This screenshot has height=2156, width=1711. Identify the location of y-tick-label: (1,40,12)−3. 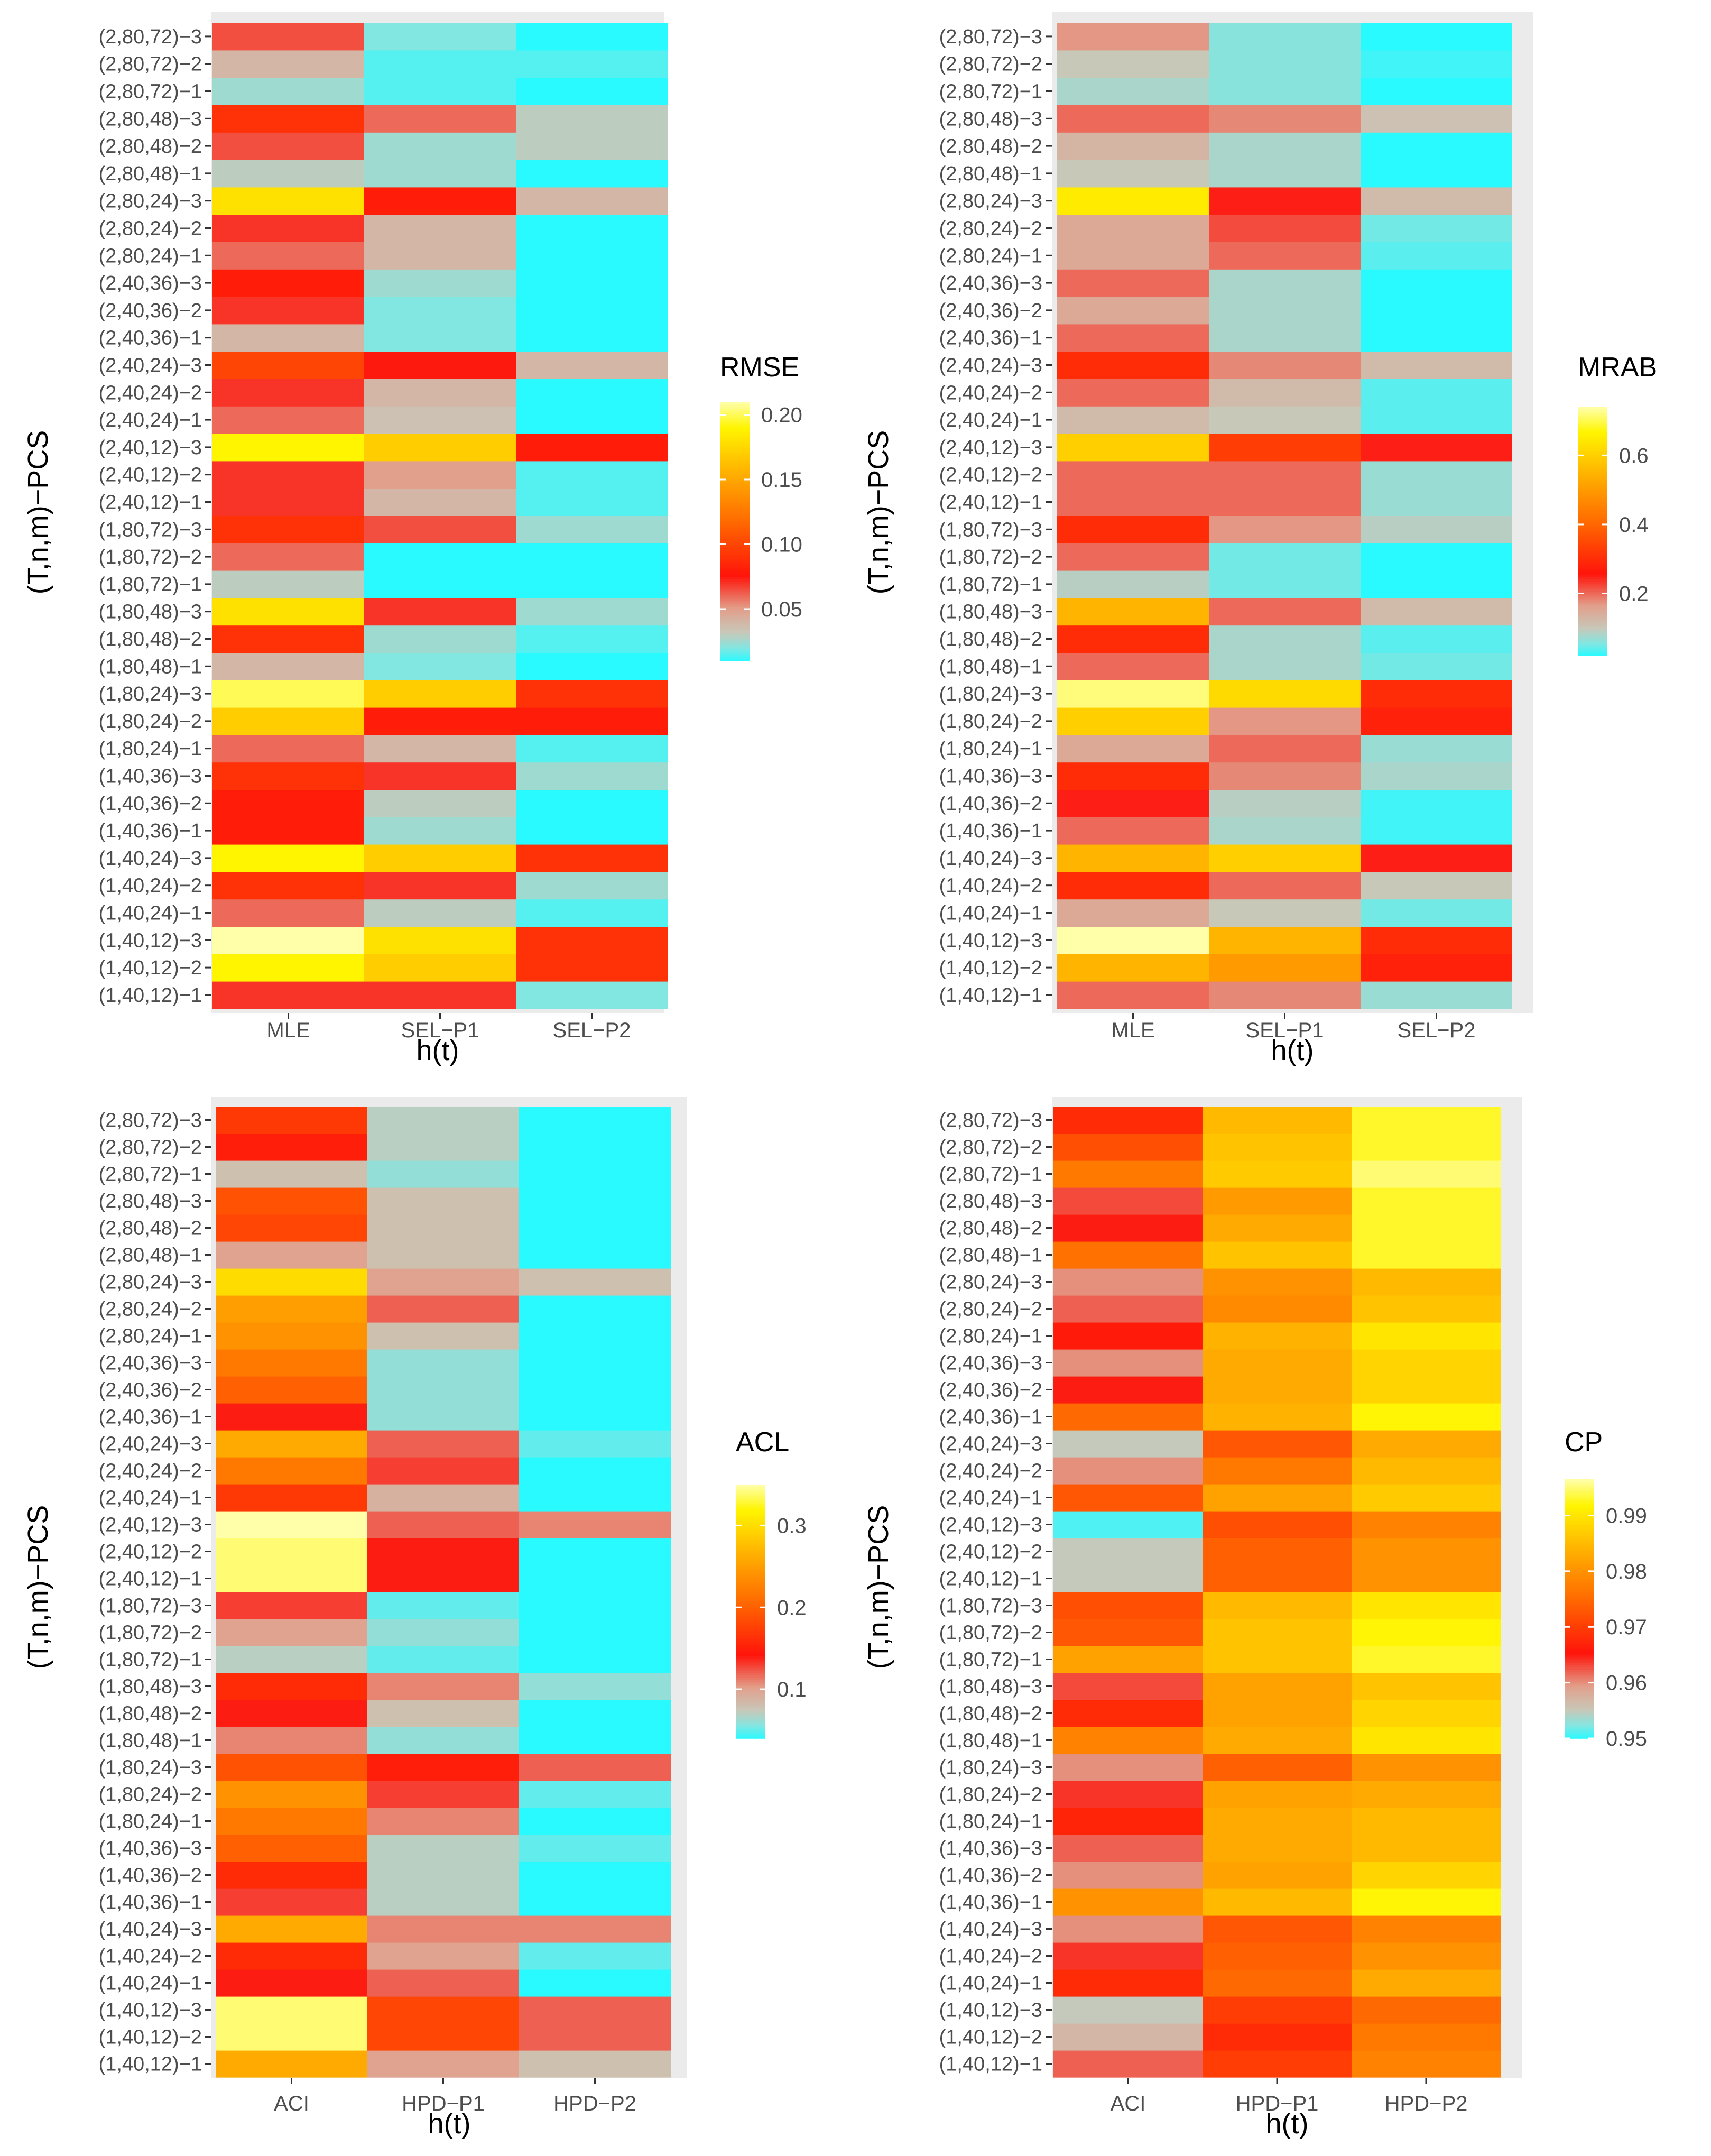
(990, 2011).